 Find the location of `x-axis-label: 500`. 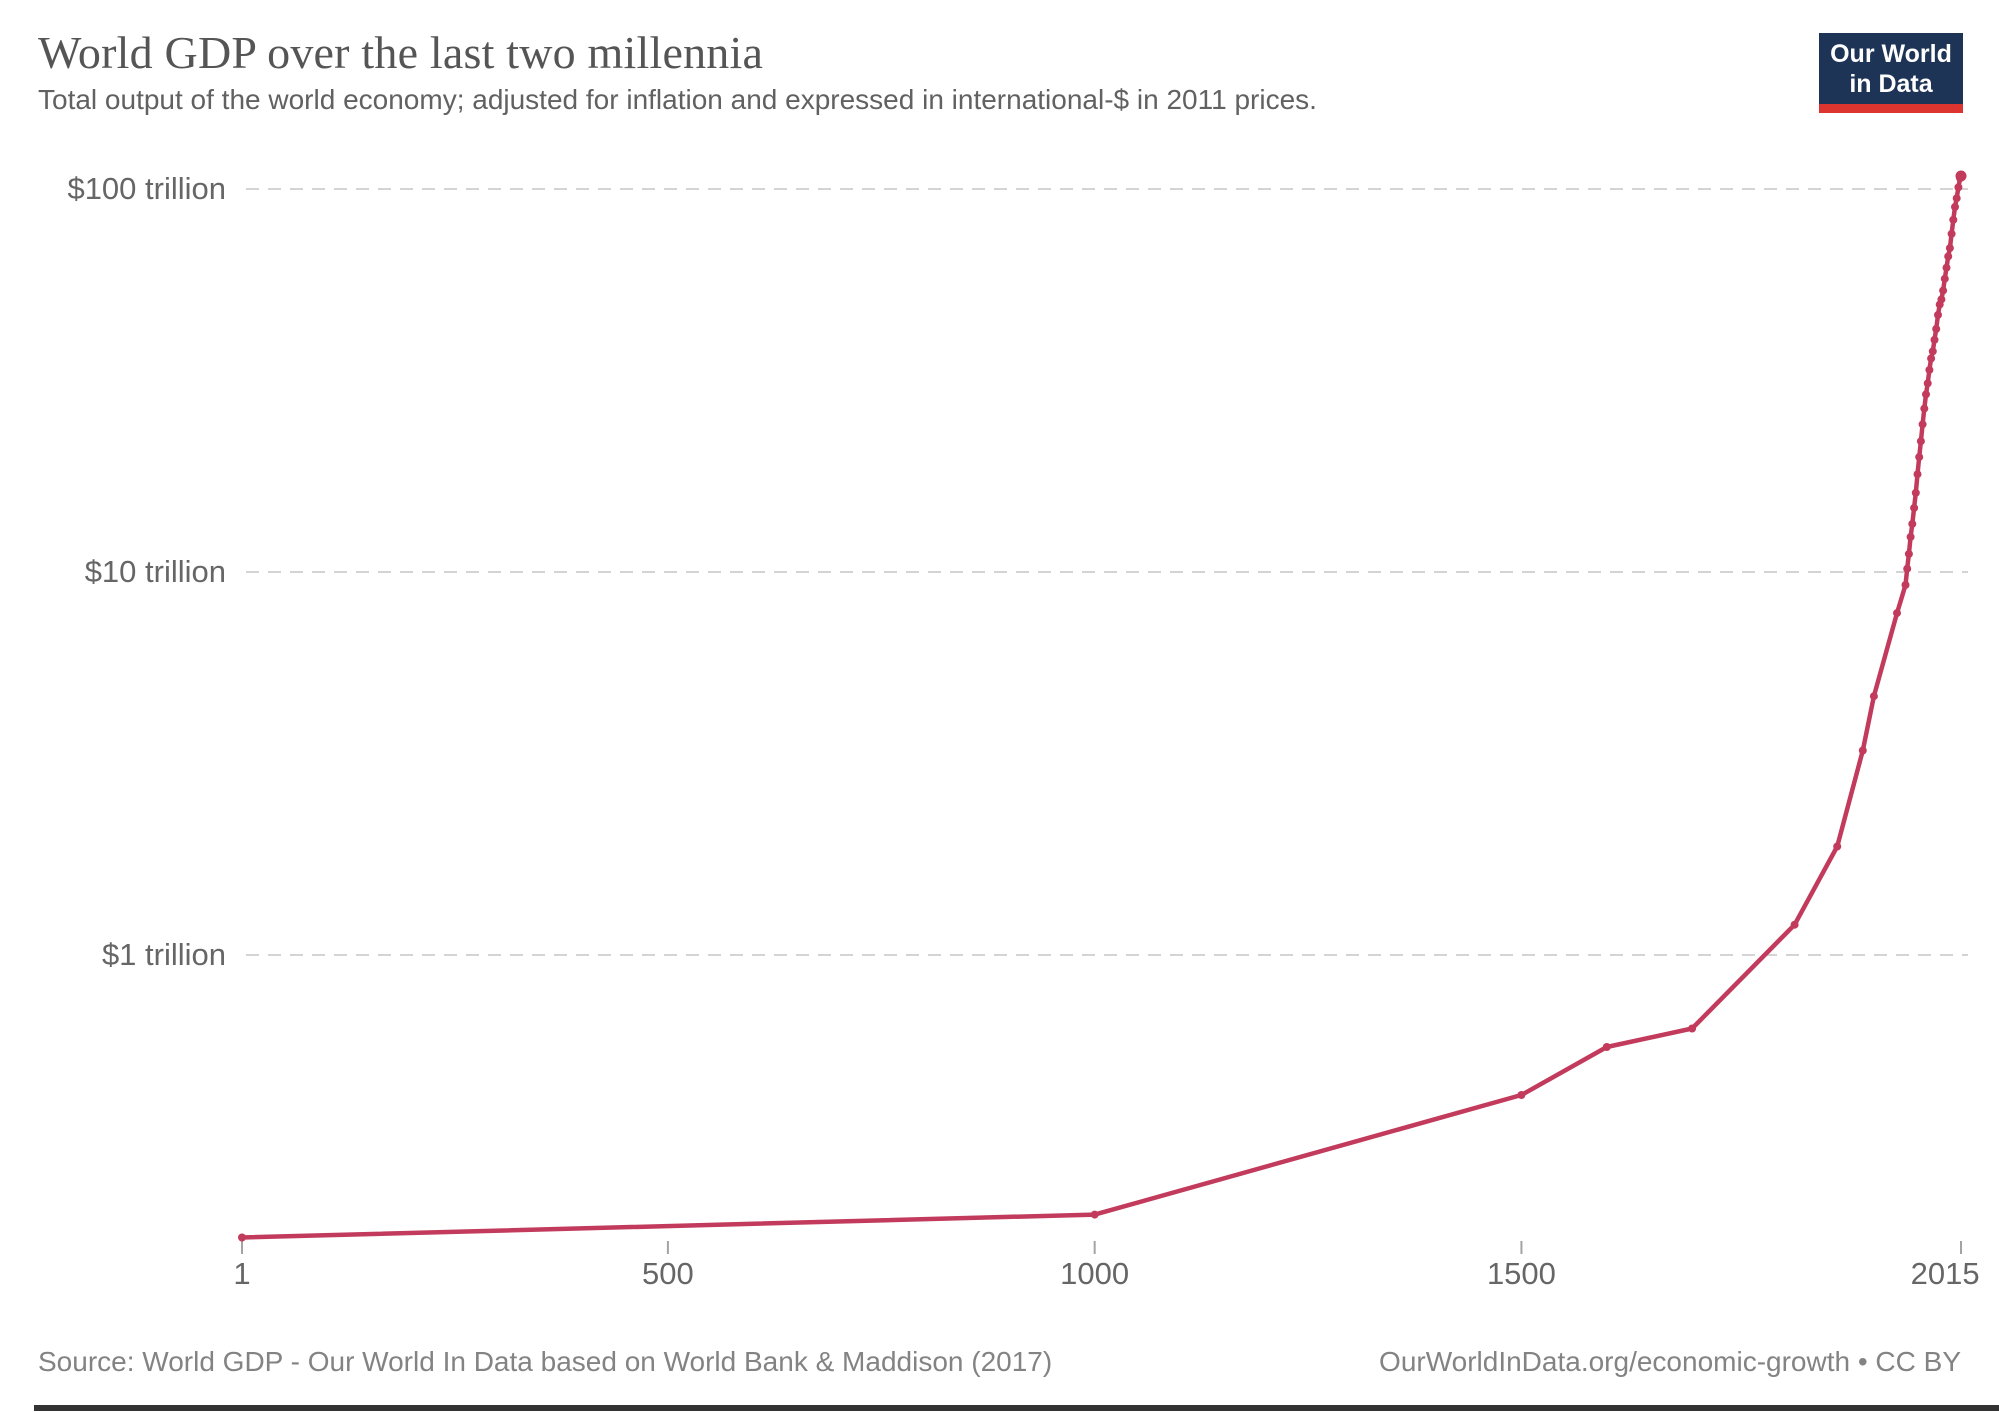

x-axis-label: 500 is located at coordinates (668, 1273).